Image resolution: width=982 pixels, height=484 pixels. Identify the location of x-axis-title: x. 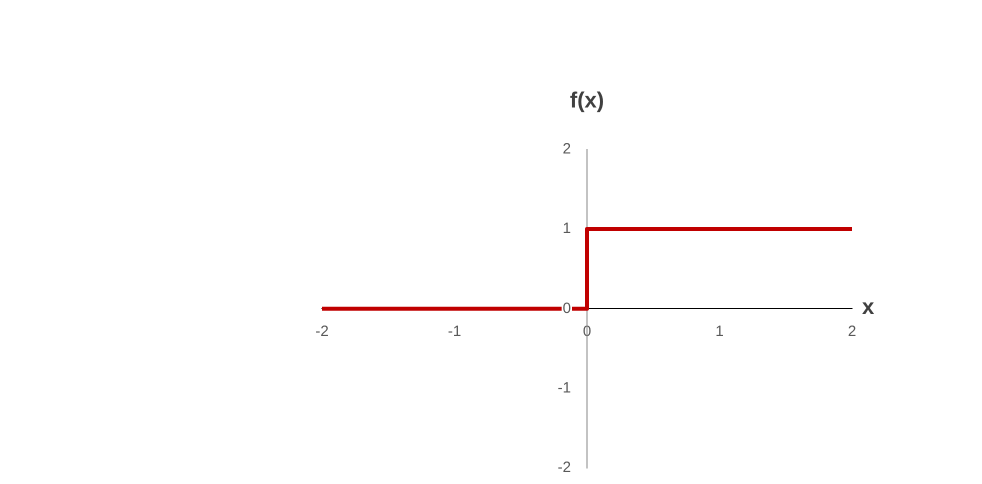
(868, 306).